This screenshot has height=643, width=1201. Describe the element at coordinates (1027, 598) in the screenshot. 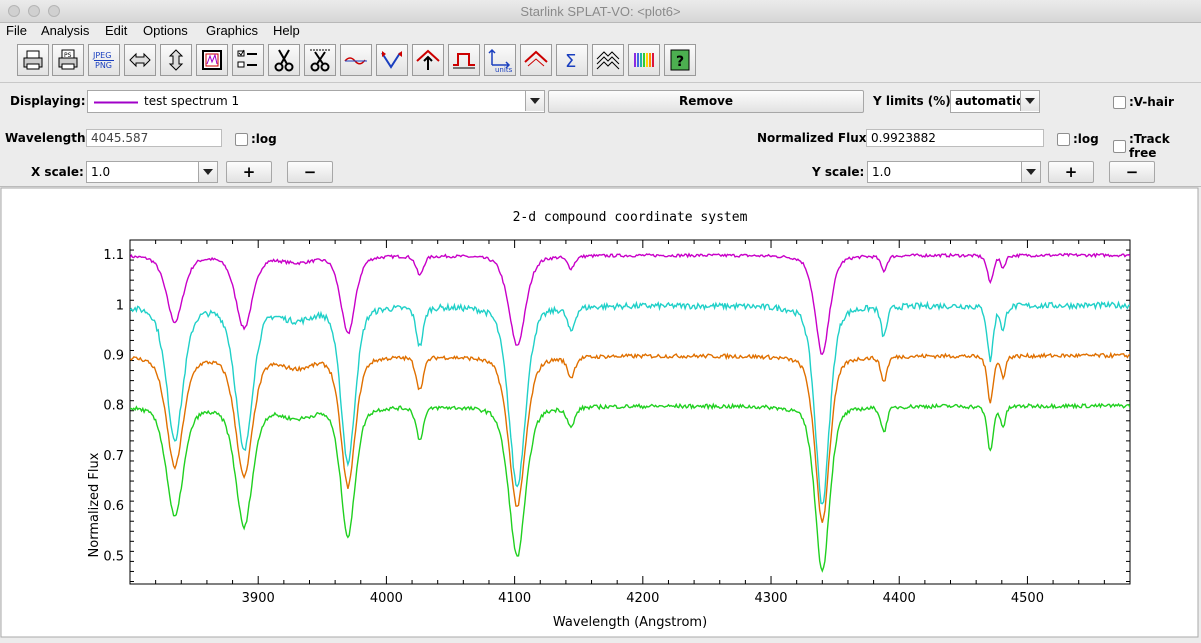

I see `x-tick-label: 4500` at that location.